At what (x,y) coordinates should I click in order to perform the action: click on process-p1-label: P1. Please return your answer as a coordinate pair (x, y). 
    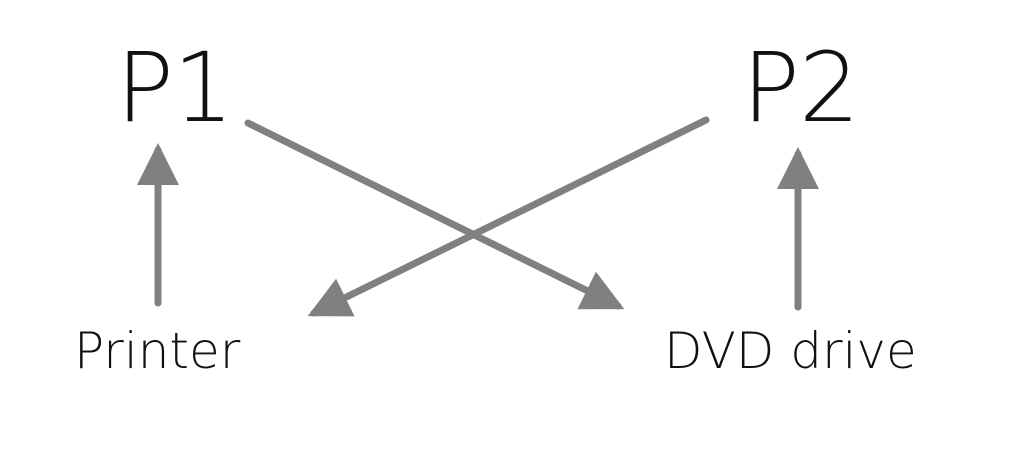
    Looking at the image, I should click on (175, 88).